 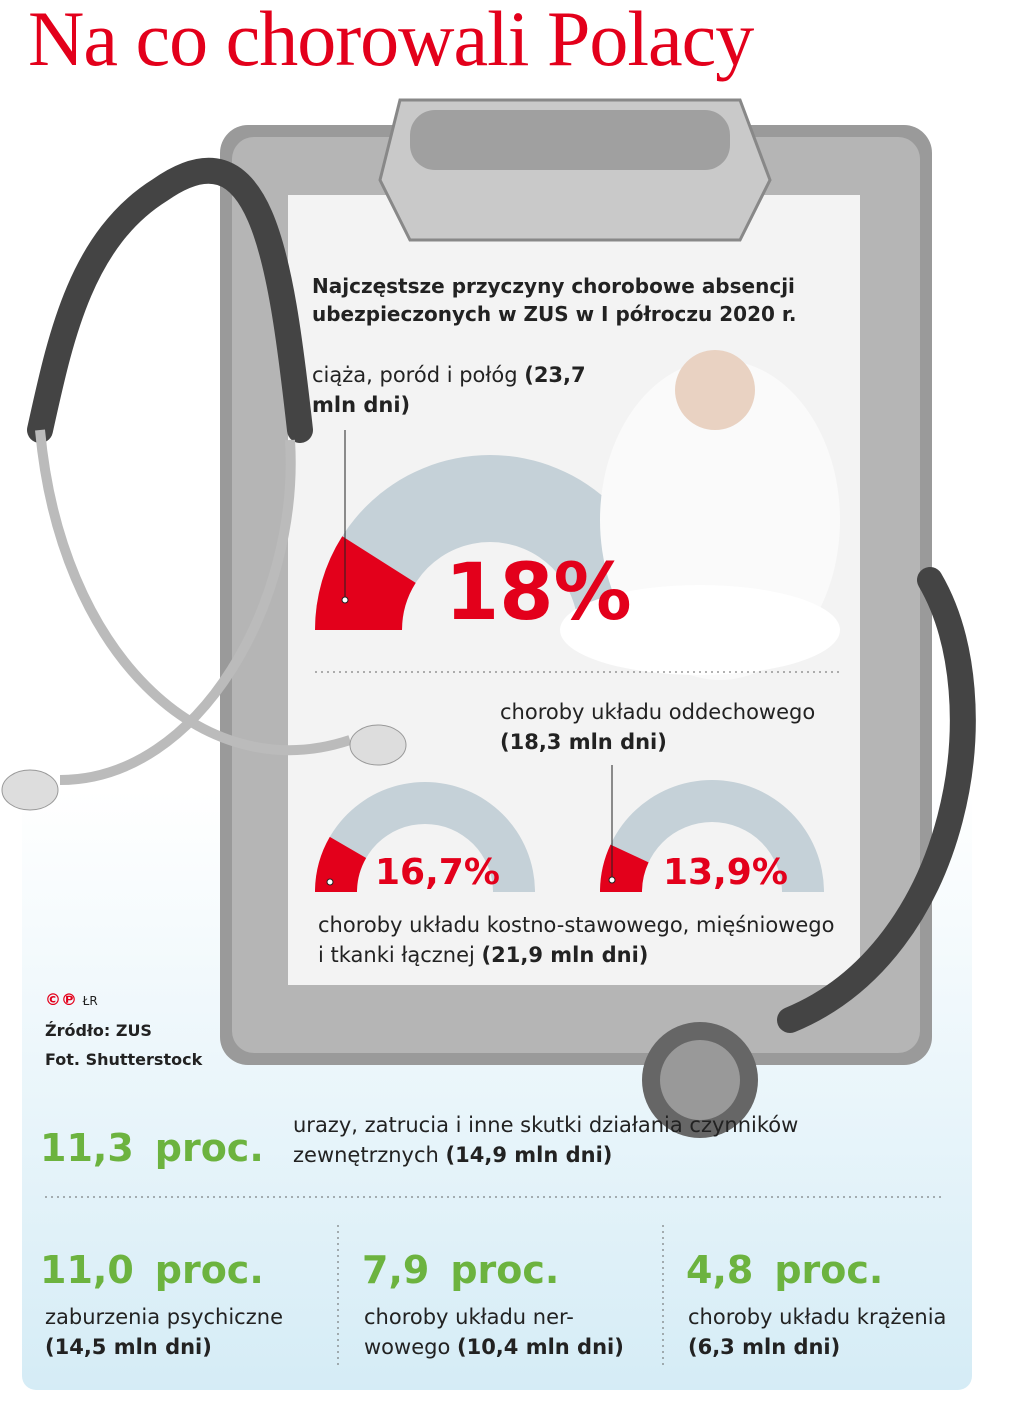 What do you see at coordinates (396, 1270) in the screenshot?
I see `value: 7,9` at bounding box center [396, 1270].